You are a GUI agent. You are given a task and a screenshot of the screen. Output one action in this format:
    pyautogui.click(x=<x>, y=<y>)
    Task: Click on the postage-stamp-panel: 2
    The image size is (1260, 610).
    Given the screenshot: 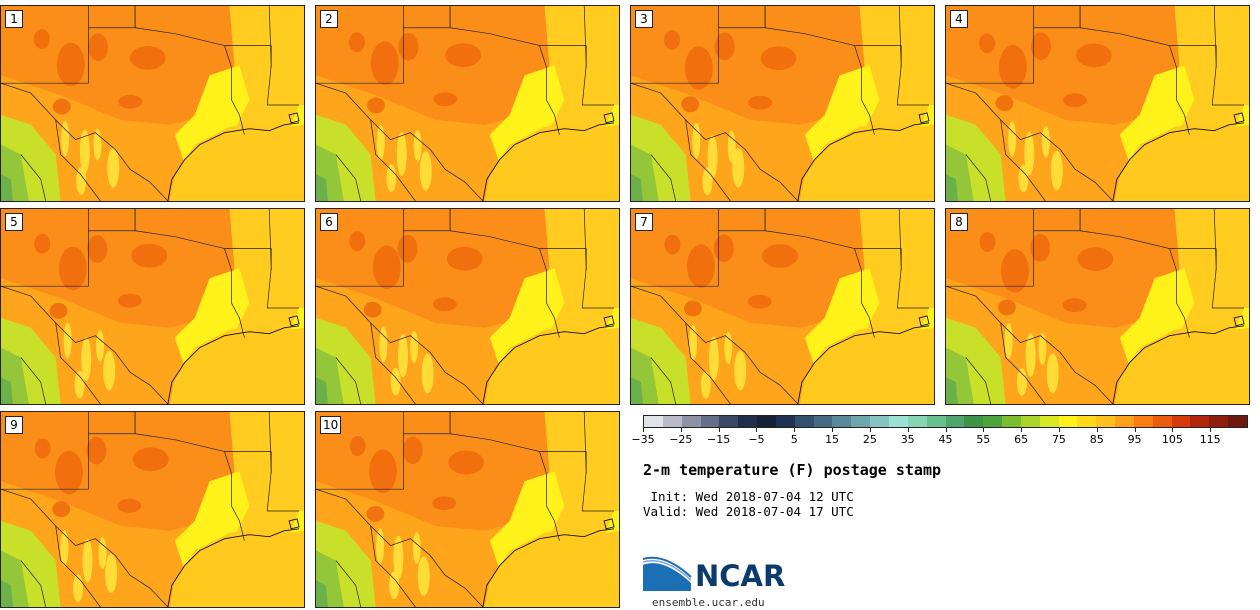 What is the action you would take?
    pyautogui.click(x=467, y=103)
    